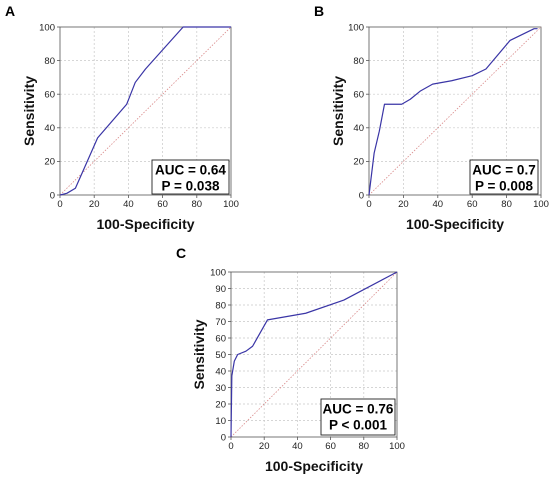 The image size is (550, 480). Describe the element at coordinates (220, 421) in the screenshot. I see `y-tick-label: 10` at that location.